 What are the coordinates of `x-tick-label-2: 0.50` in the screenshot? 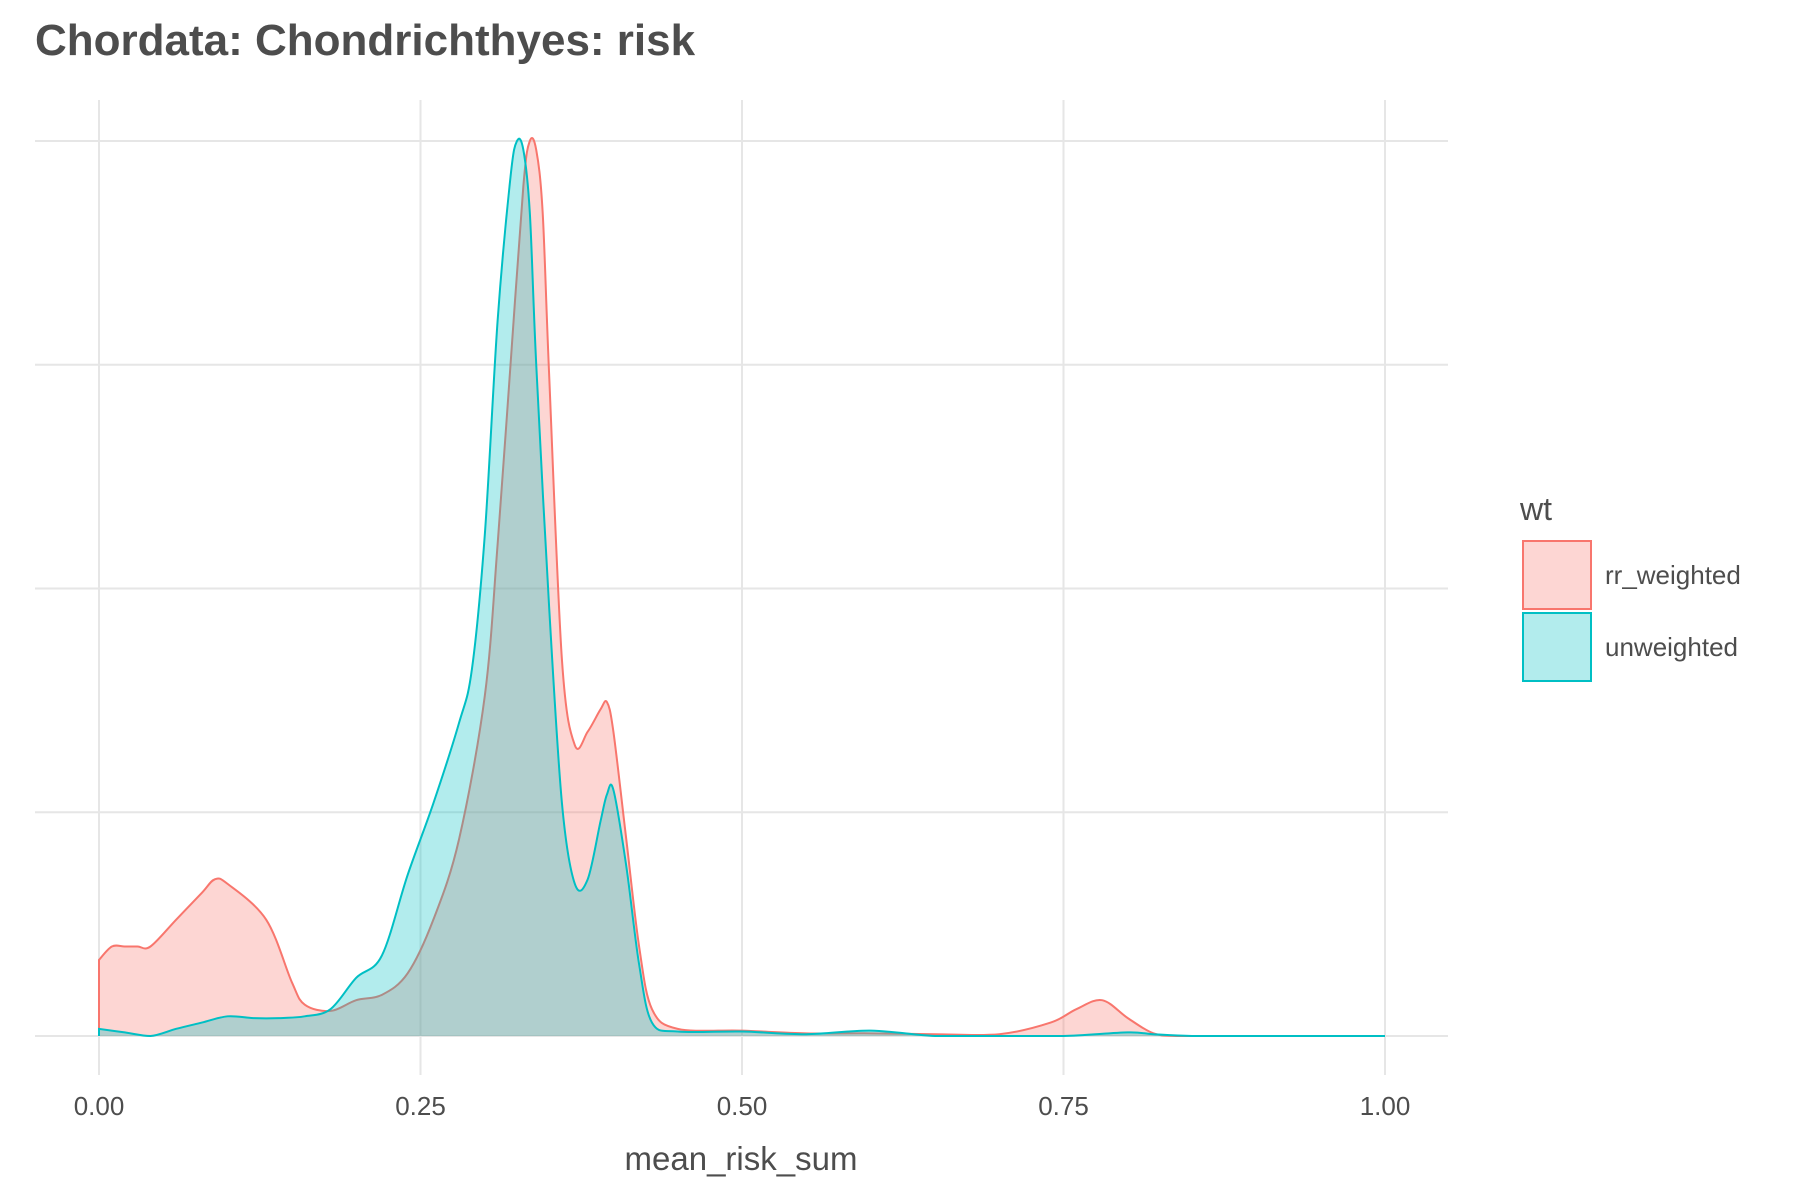 It's located at (742, 1106).